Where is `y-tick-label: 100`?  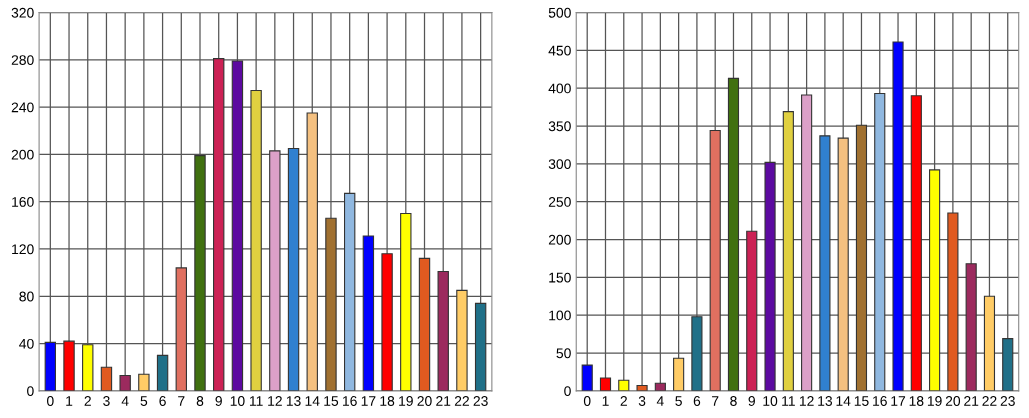 y-tick-label: 100 is located at coordinates (560, 315).